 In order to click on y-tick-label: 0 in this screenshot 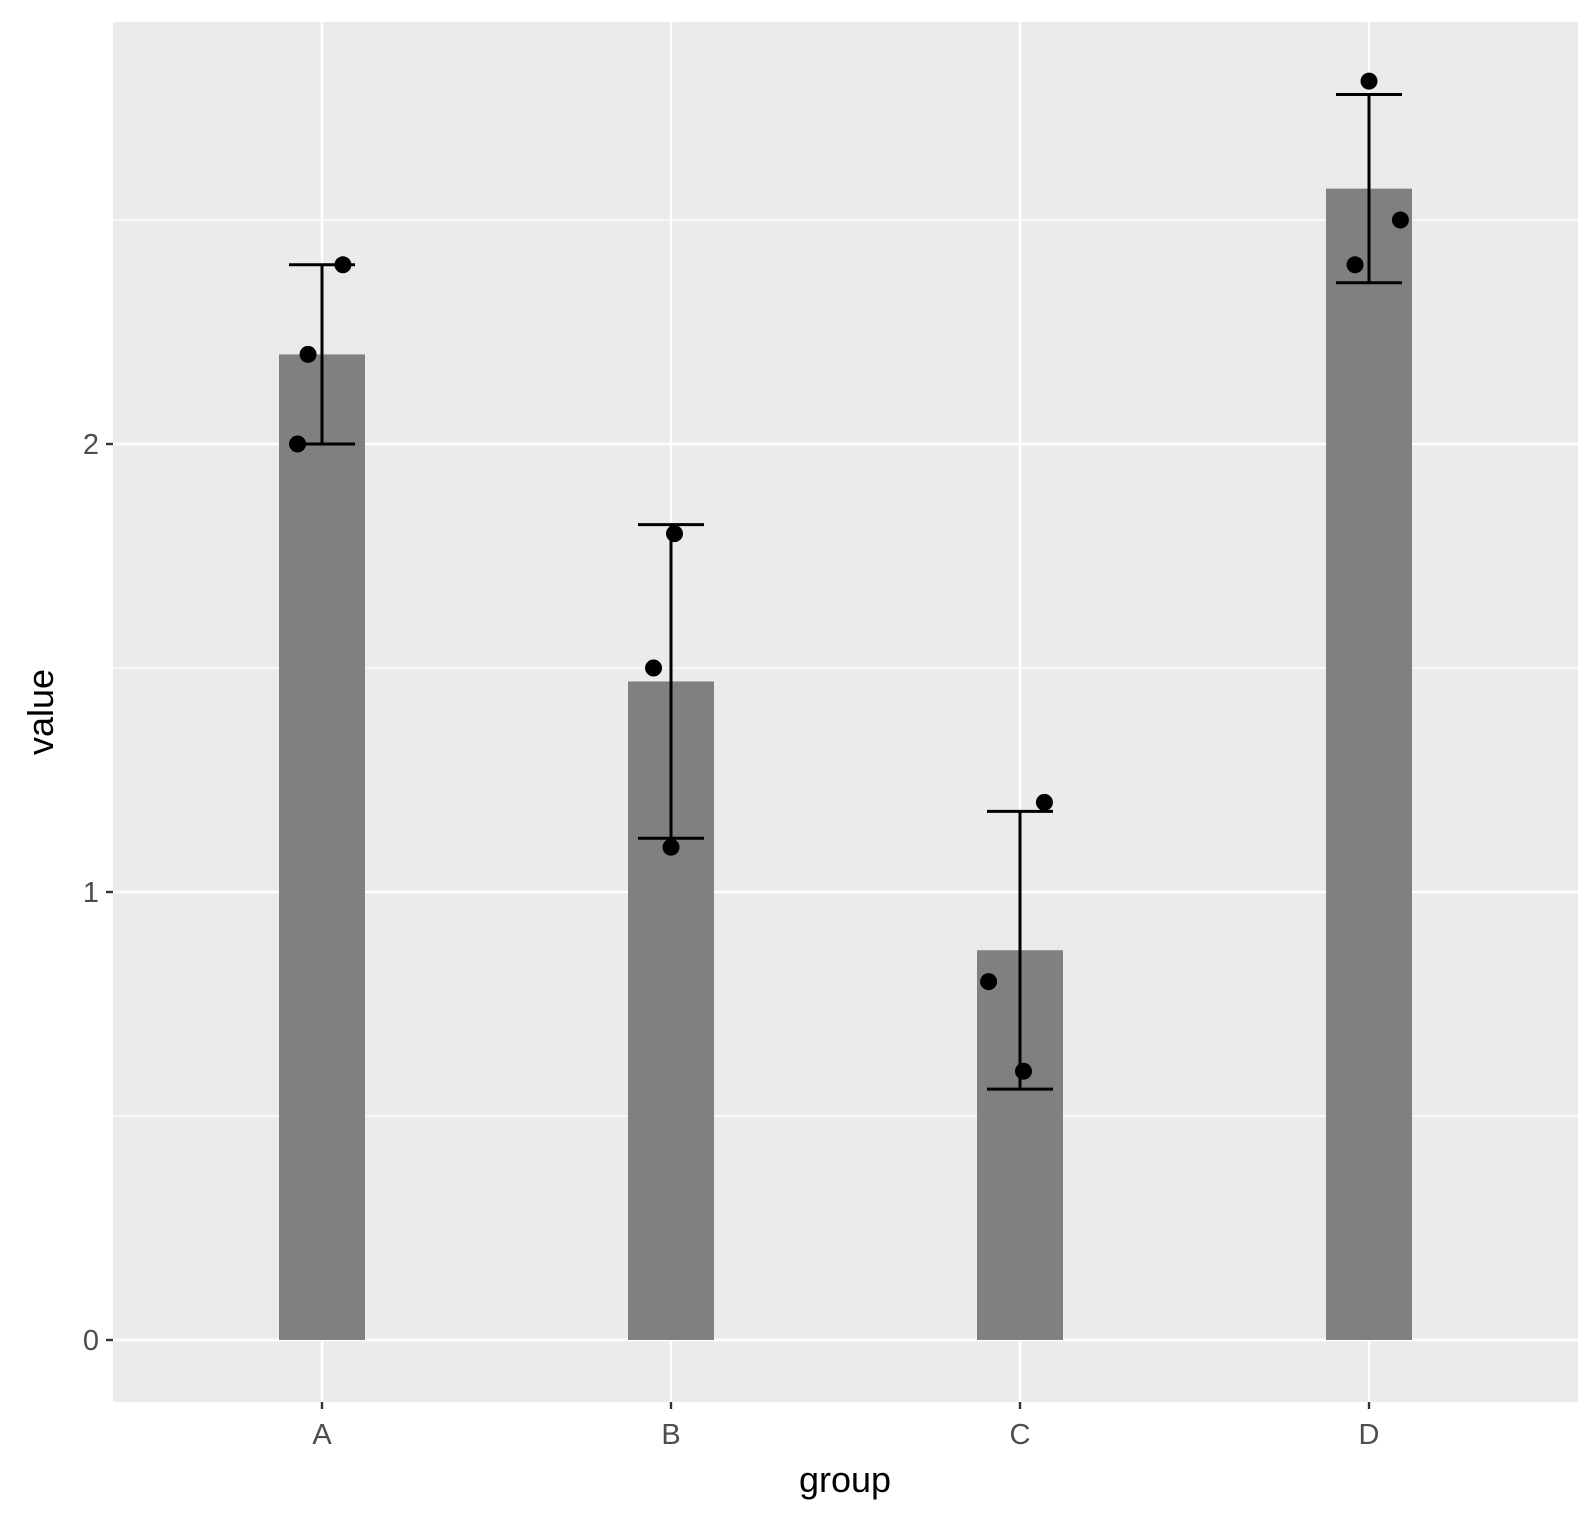, I will do `click(91, 1341)`.